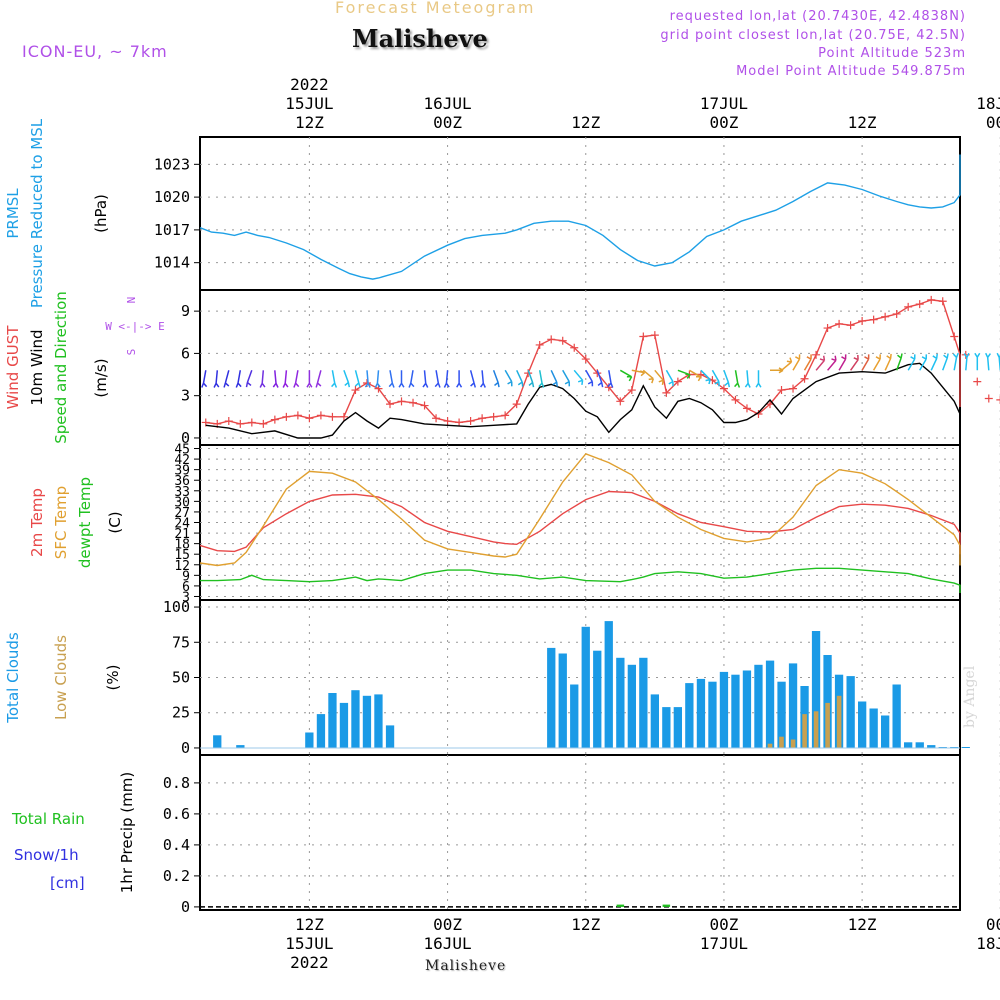  Describe the element at coordinates (447, 103) in the screenshot. I see `top-time-label: 16JUL` at that location.